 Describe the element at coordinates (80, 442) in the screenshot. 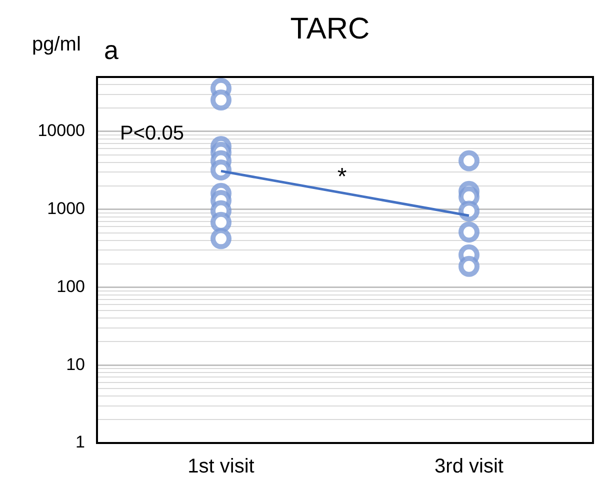

I see `y-tick-label: 1` at that location.